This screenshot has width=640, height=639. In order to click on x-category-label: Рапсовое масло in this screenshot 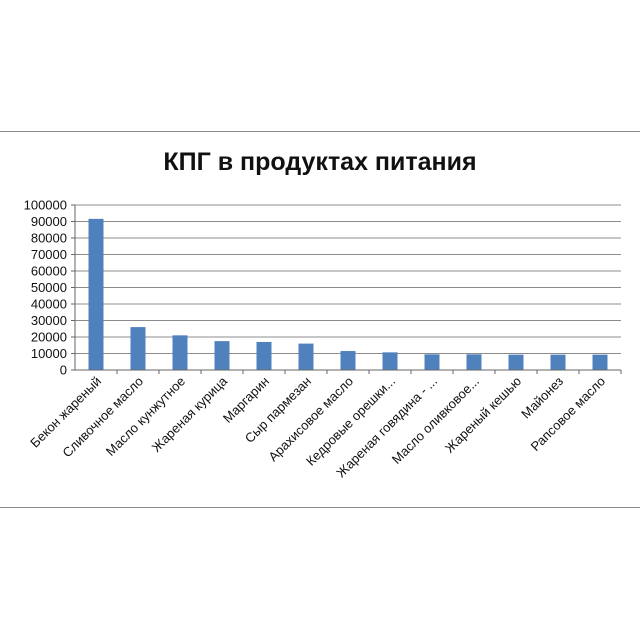, I will do `click(568, 414)`.